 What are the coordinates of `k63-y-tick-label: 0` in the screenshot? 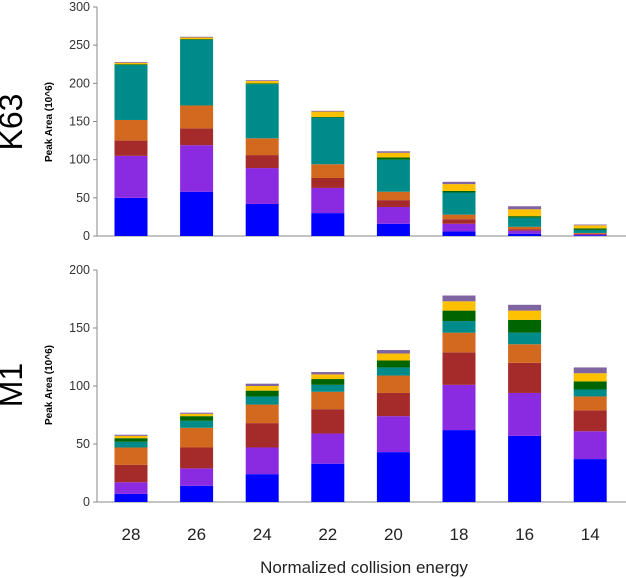 It's located at (86, 236).